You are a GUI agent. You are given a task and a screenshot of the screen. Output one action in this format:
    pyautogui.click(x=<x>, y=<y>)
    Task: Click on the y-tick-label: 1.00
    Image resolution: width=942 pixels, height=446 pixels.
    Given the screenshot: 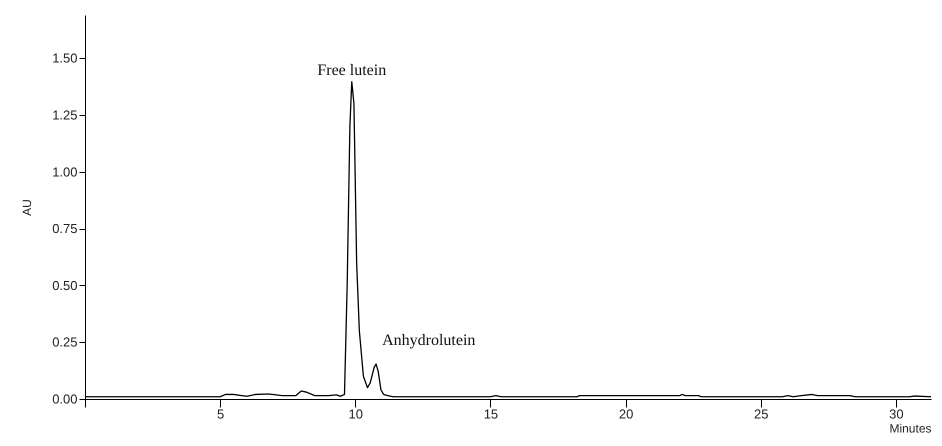 What is the action you would take?
    pyautogui.click(x=65, y=172)
    